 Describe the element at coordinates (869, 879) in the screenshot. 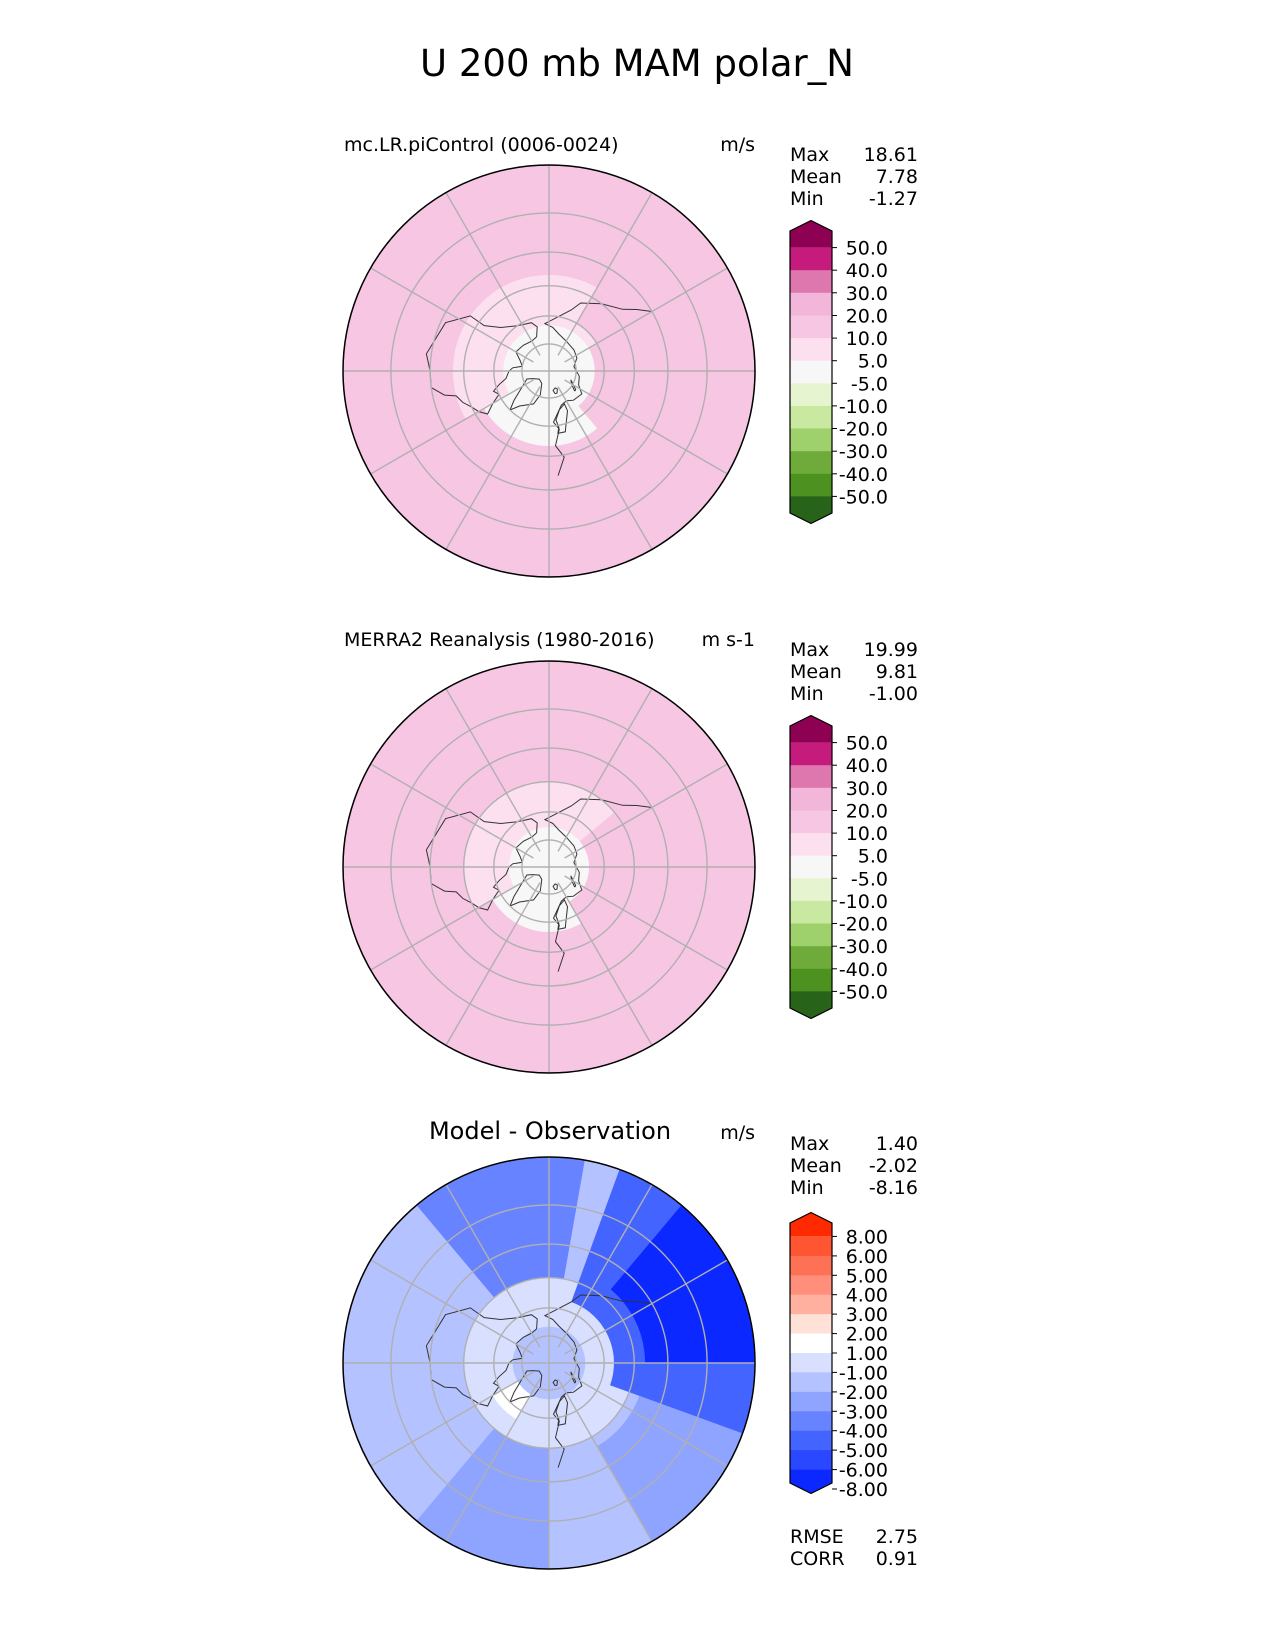

I see `colorbar-tick-label: -5.0` at that location.